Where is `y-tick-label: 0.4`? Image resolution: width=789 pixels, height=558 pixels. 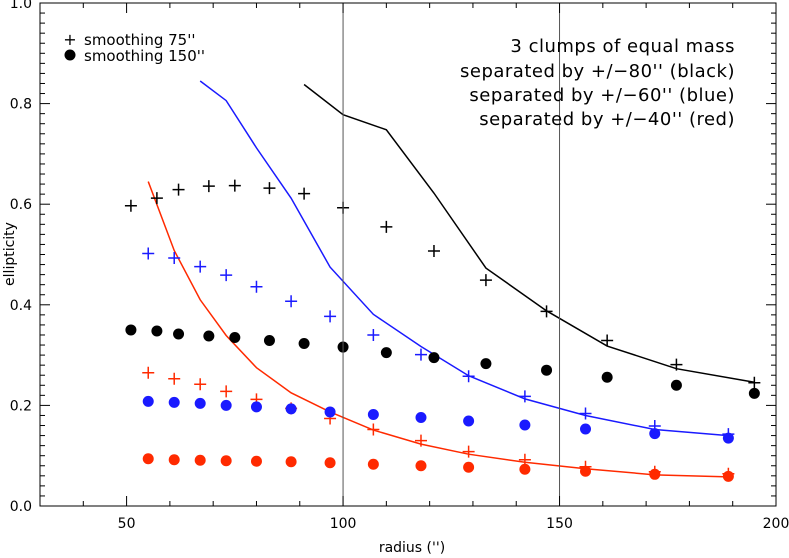
y-tick-label: 0.4 is located at coordinates (21, 306).